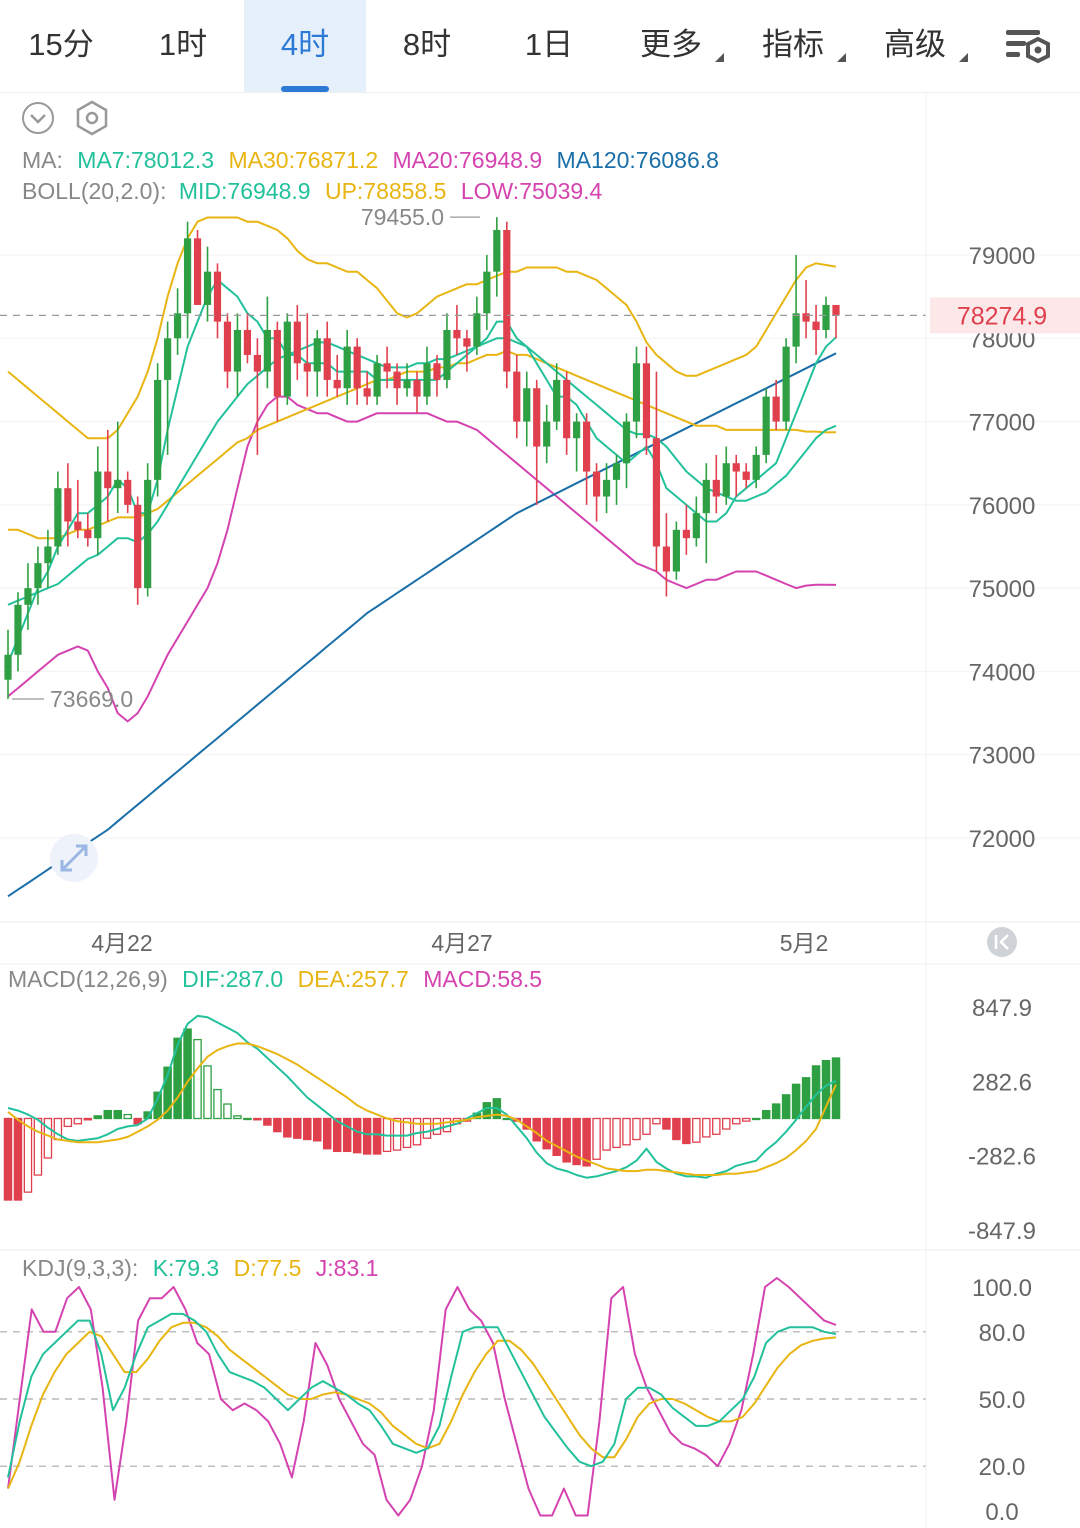  What do you see at coordinates (1002, 316) in the screenshot?
I see `last-price-label: 78274.9` at bounding box center [1002, 316].